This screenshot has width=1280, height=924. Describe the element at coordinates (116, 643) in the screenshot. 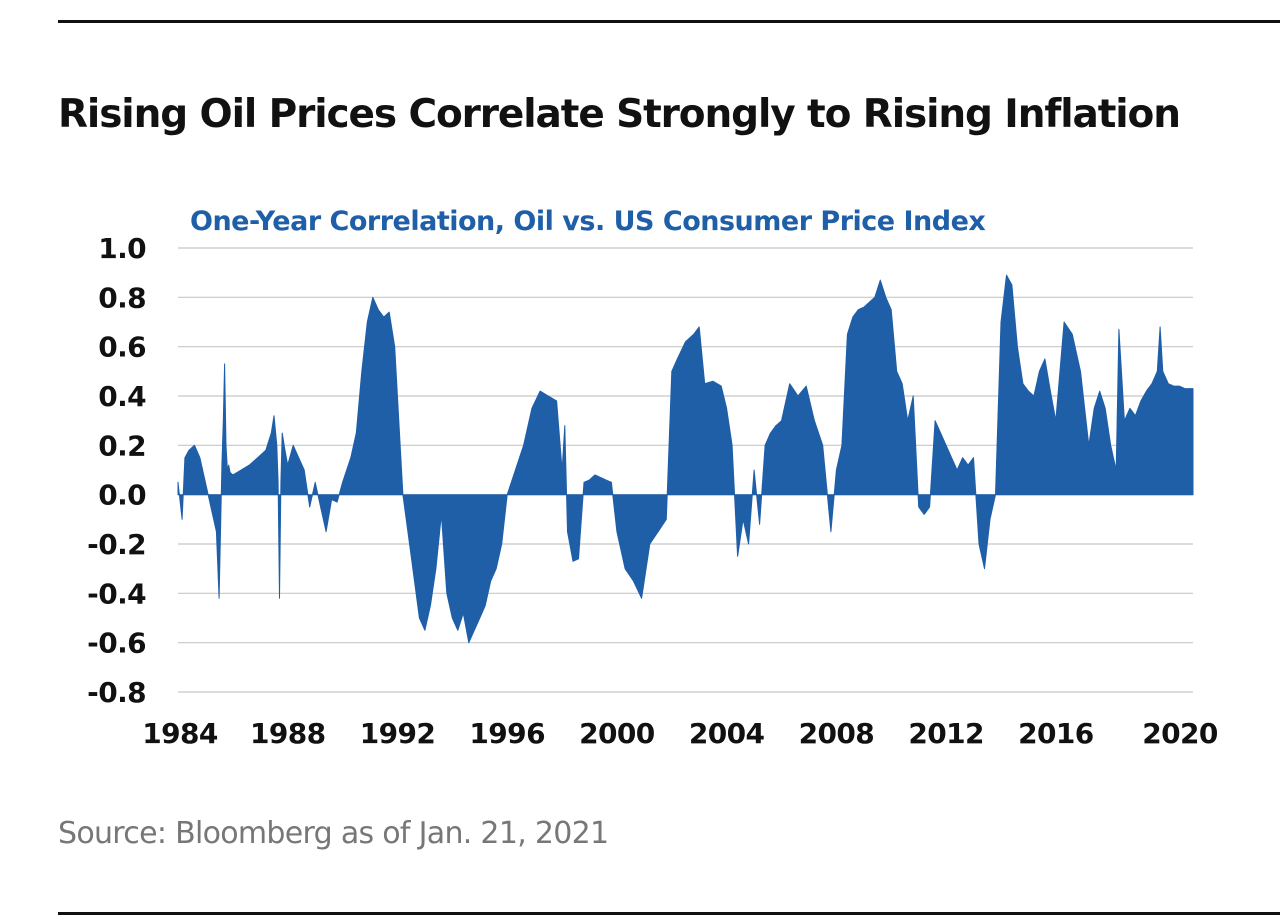

I see `y-tick-label: -0.6` at that location.